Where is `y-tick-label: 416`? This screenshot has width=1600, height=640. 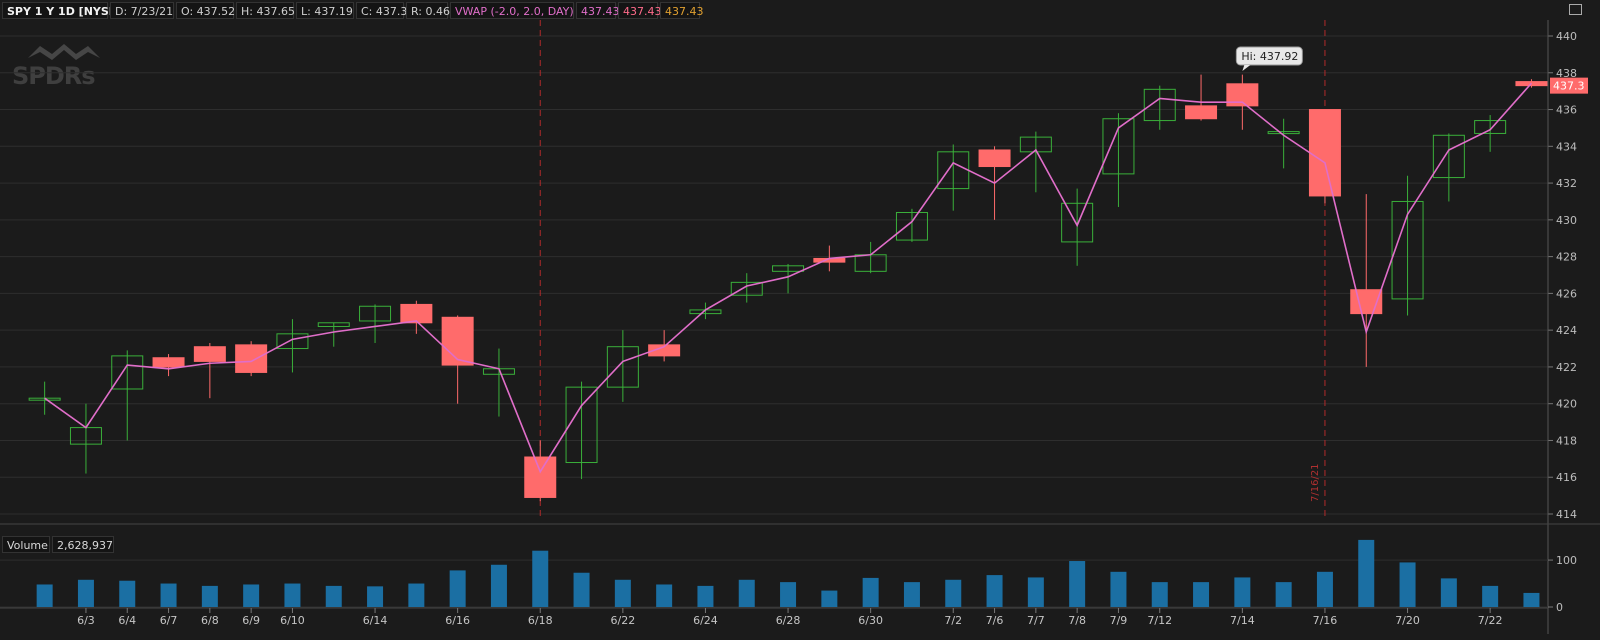
y-tick-label: 416 is located at coordinates (1566, 477).